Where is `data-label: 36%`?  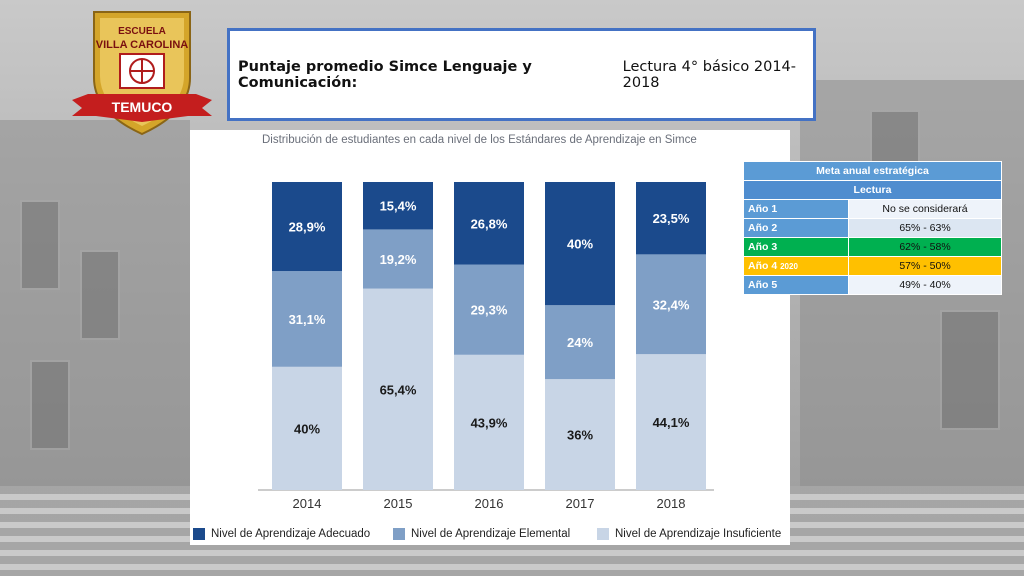
data-label: 36% is located at coordinates (580, 435).